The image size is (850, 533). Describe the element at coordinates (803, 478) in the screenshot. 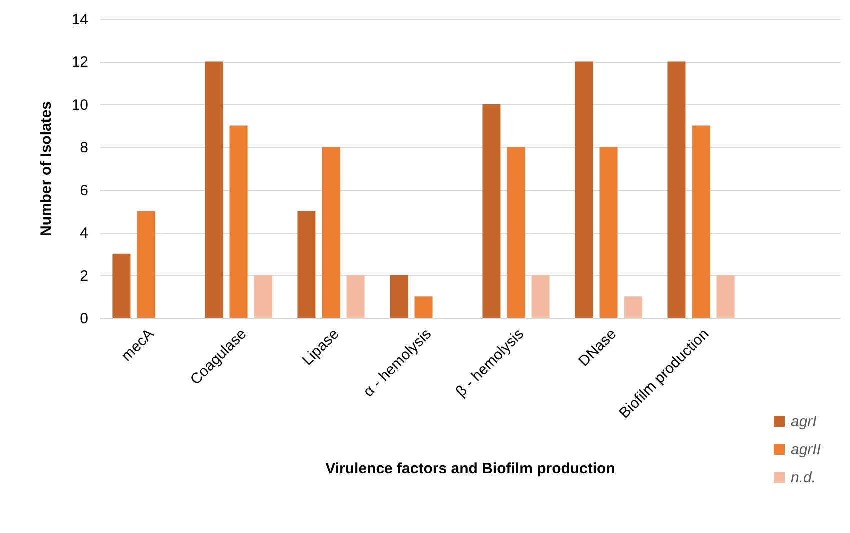

I see `legend-label: n.d.` at that location.